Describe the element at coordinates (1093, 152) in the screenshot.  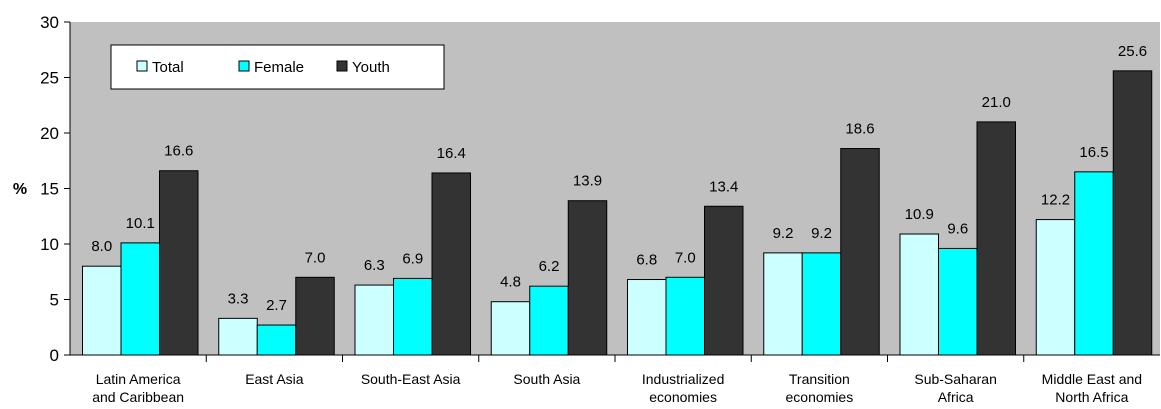
I see `data-label-female-7: 16.5` at that location.